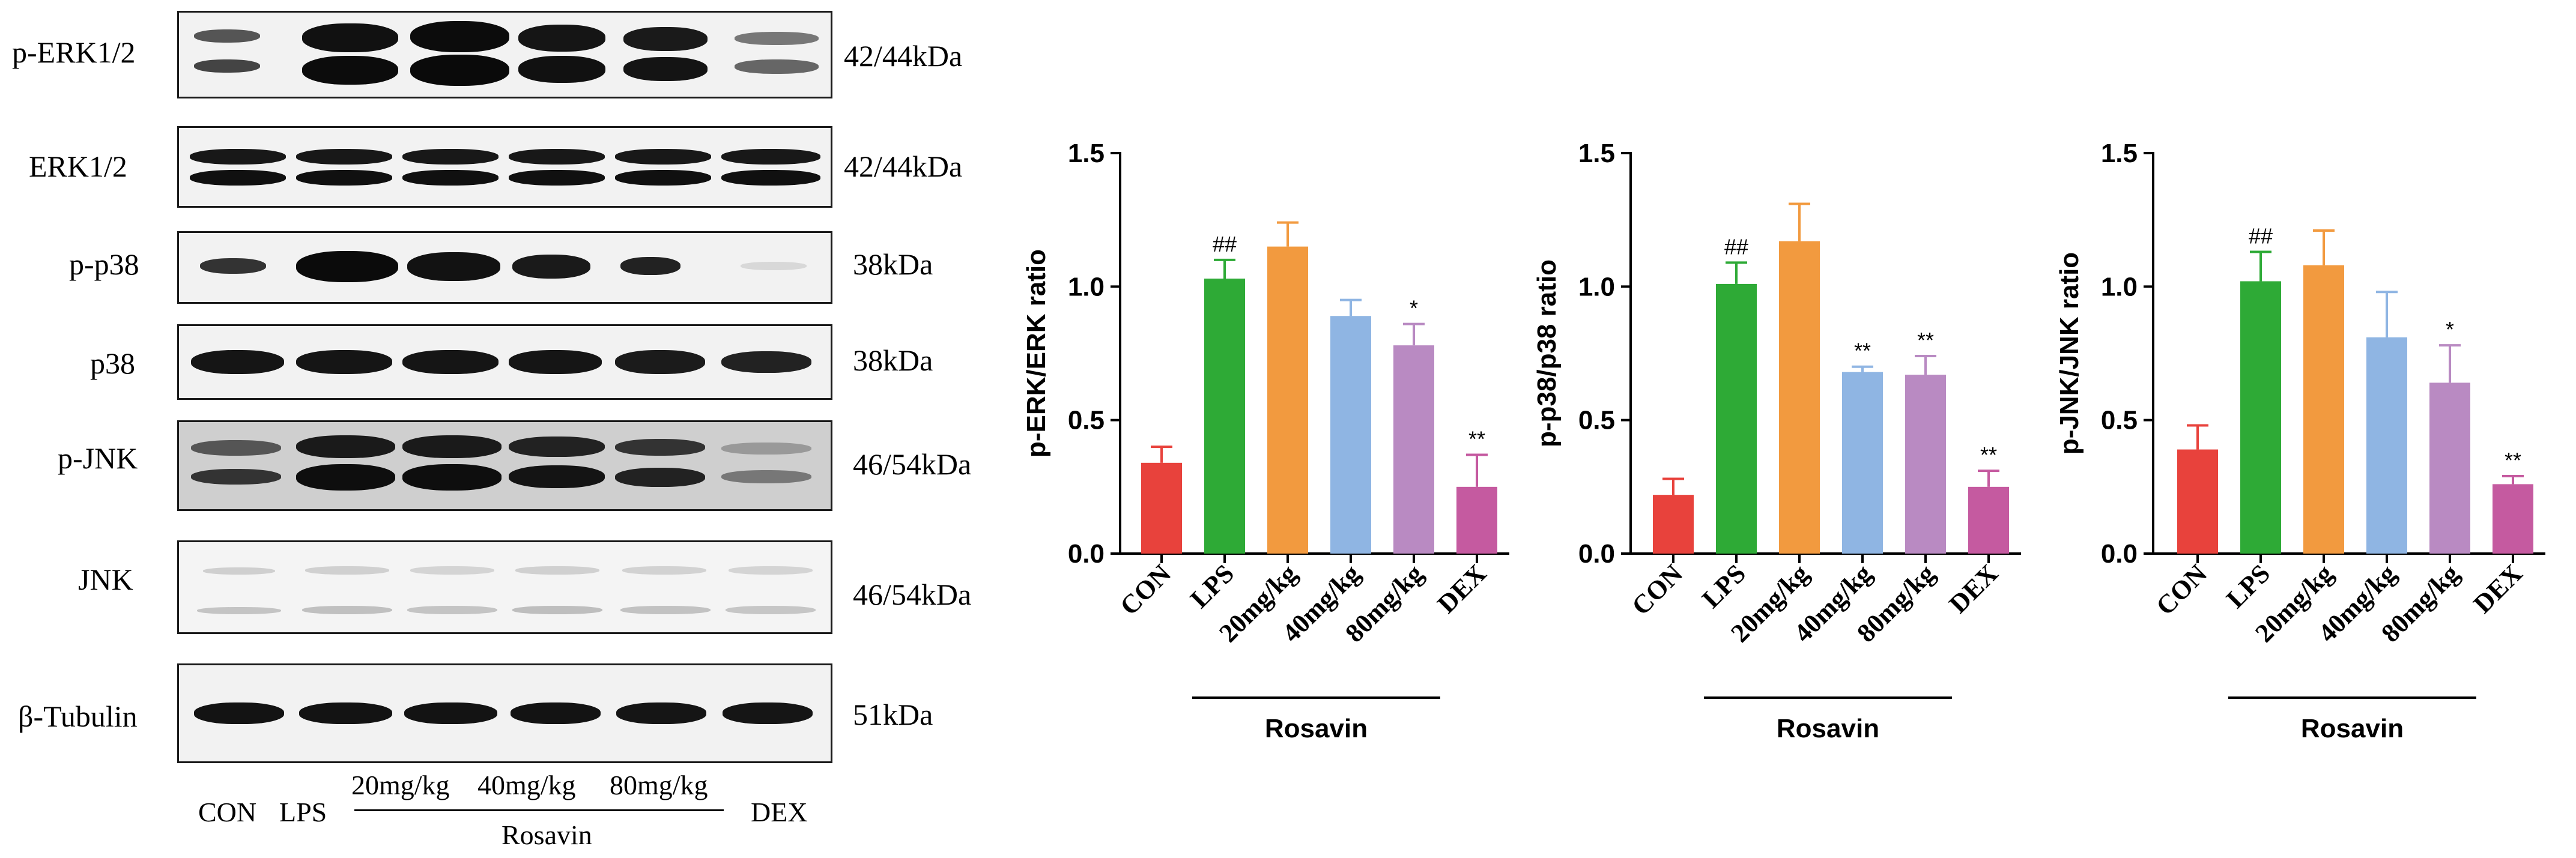 The height and width of the screenshot is (858, 2576). I want to click on kda-label-erk: 42/44kDa, so click(903, 166).